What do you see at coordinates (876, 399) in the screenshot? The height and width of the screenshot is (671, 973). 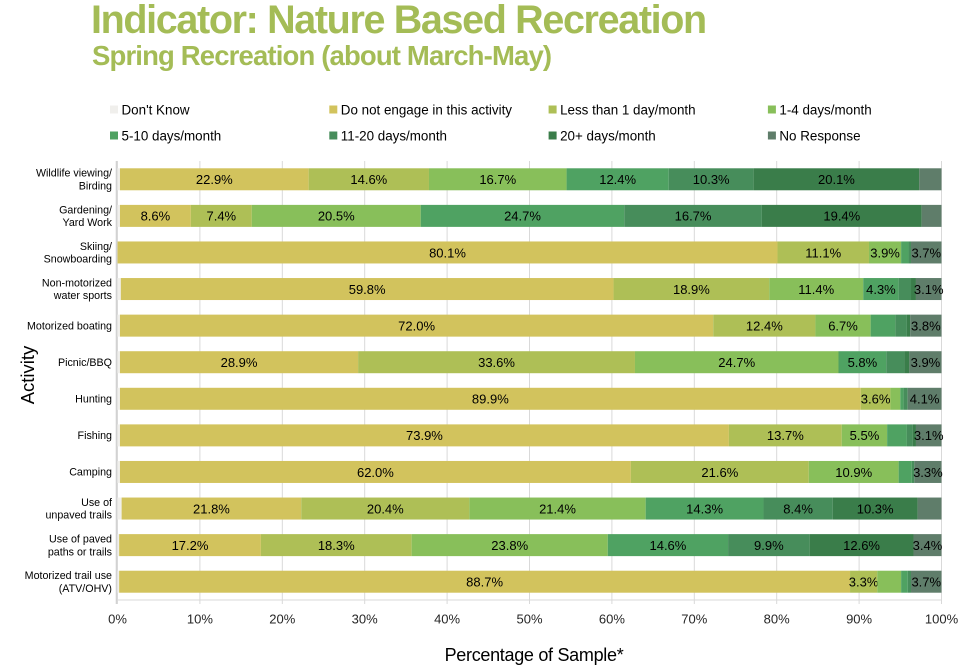 I see `svg-text: 3.6%` at bounding box center [876, 399].